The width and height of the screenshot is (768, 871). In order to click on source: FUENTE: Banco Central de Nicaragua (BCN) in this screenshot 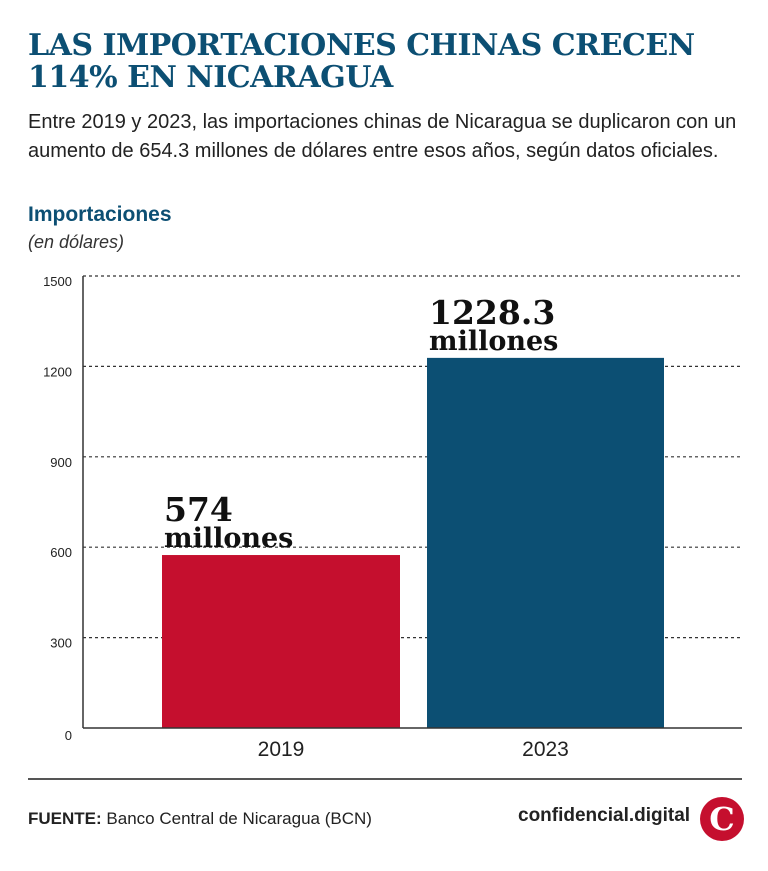, I will do `click(200, 819)`.